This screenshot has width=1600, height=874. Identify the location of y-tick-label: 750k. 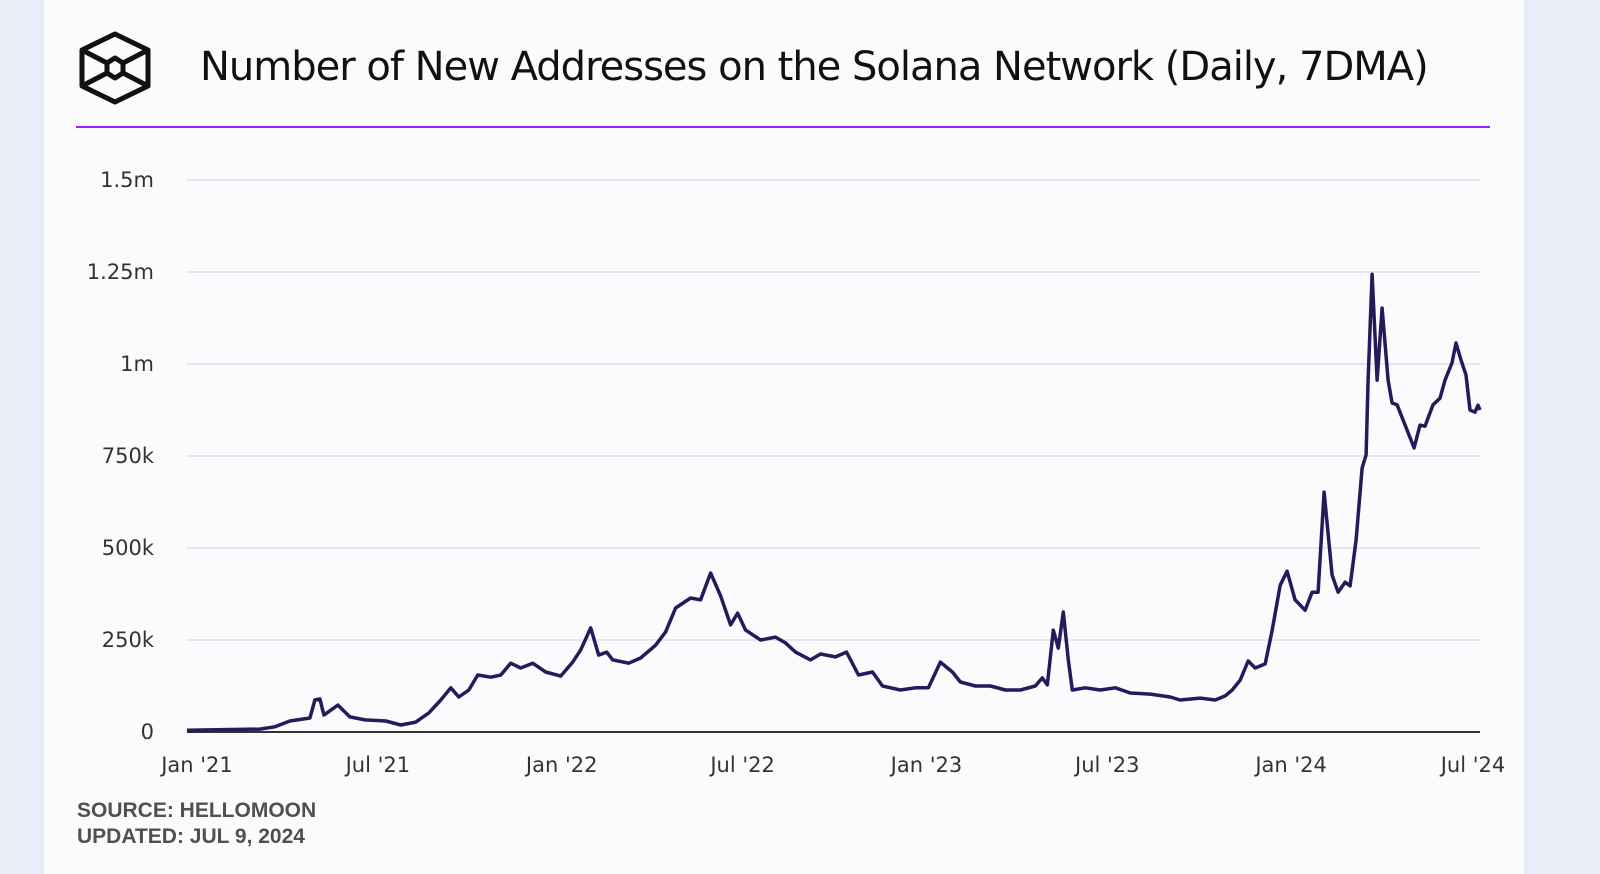
(128, 456).